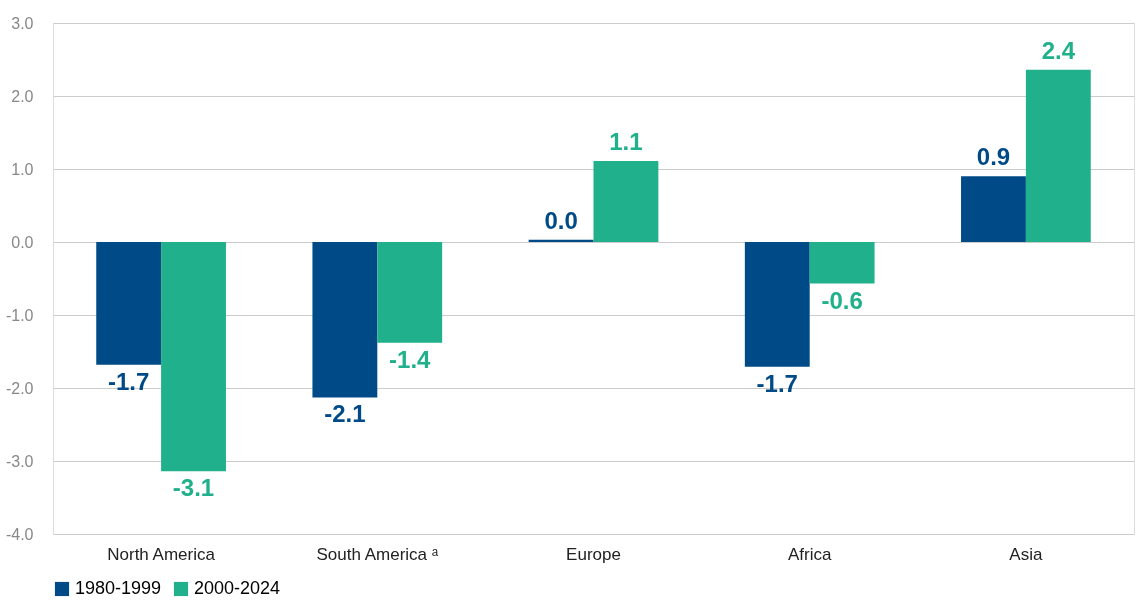 The width and height of the screenshot is (1139, 603). I want to click on data-label: -2.1, so click(345, 414).